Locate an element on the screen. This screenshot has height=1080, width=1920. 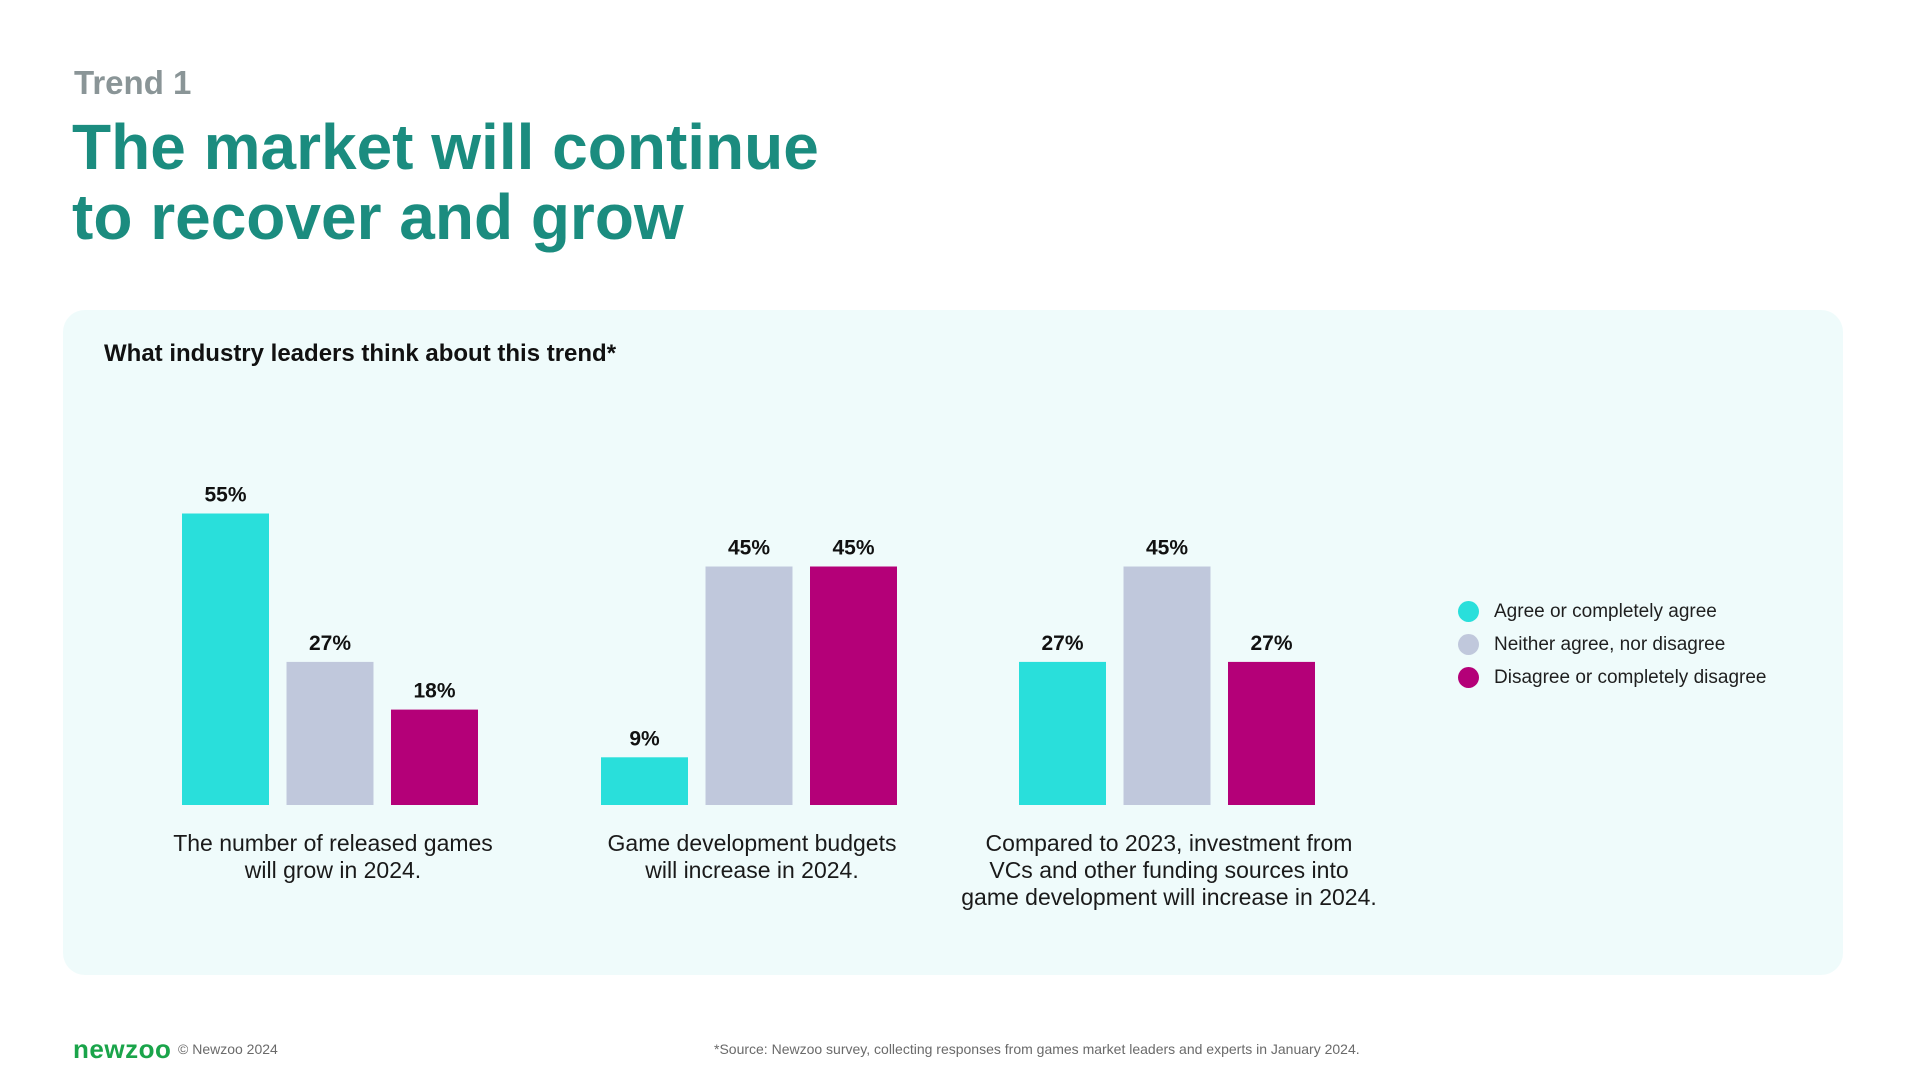
data-label-disagree-2: 27% is located at coordinates (1271, 643).